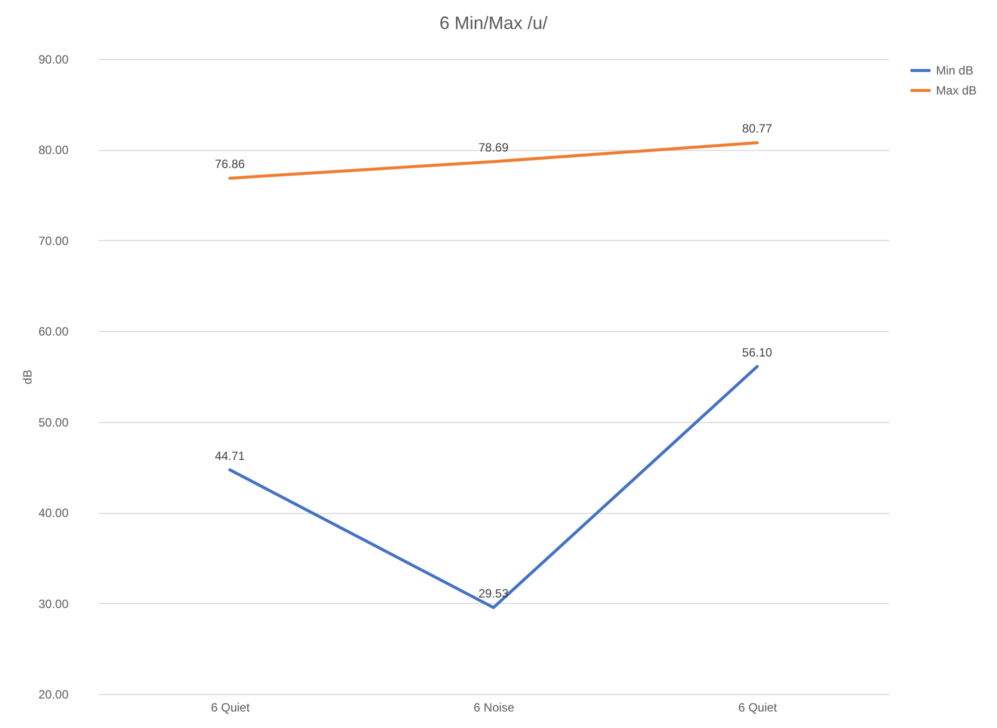 Image resolution: width=997 pixels, height=728 pixels. What do you see at coordinates (53, 603) in the screenshot?
I see `y-tick-label: 30.00` at bounding box center [53, 603].